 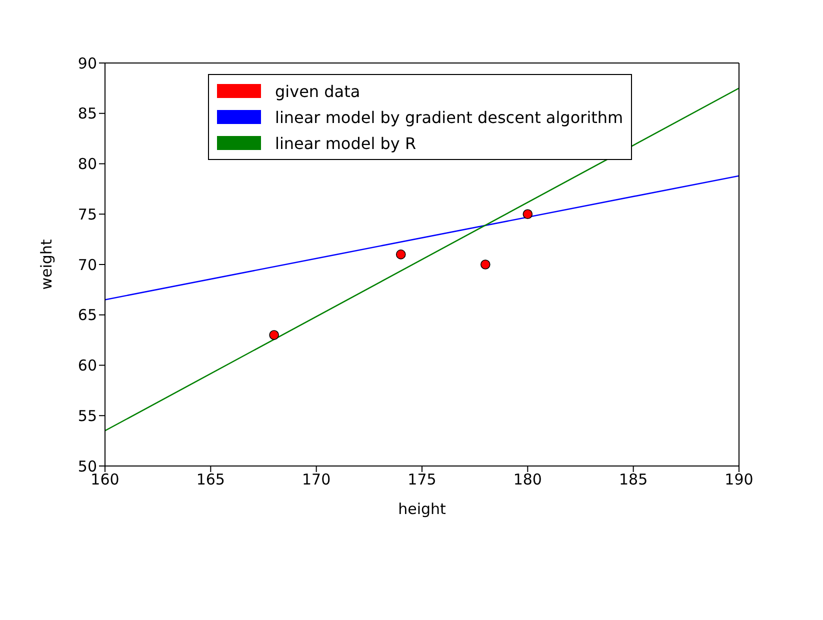 What do you see at coordinates (87, 164) in the screenshot?
I see `y-tick-label: 80` at bounding box center [87, 164].